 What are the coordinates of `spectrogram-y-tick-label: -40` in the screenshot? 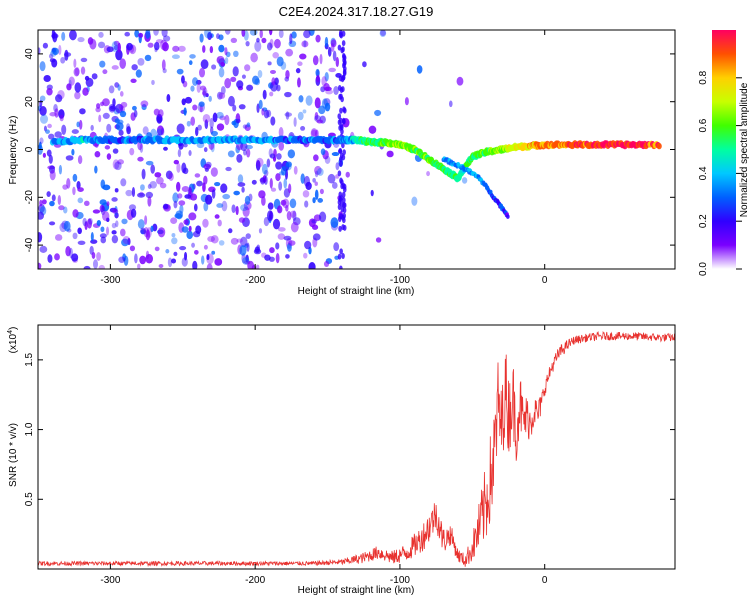 It's located at (29, 244).